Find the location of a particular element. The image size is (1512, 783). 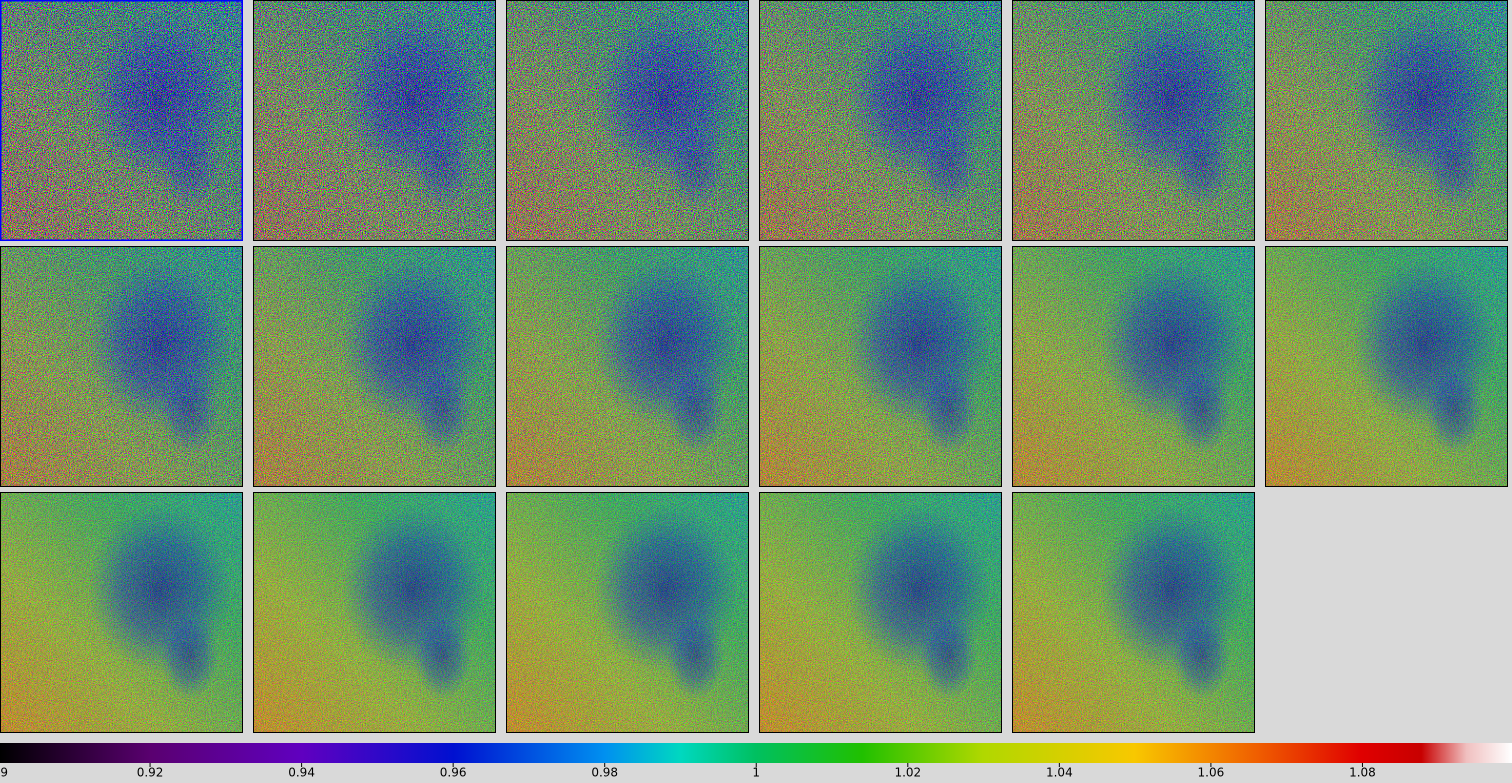

colorbar-tick-label: 0.92 is located at coordinates (150, 773).